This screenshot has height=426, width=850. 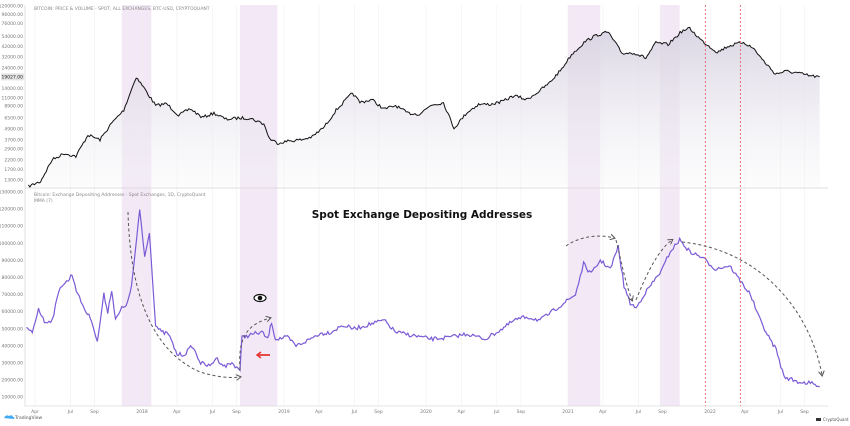 I want to click on current-price-badge, so click(x=12, y=77).